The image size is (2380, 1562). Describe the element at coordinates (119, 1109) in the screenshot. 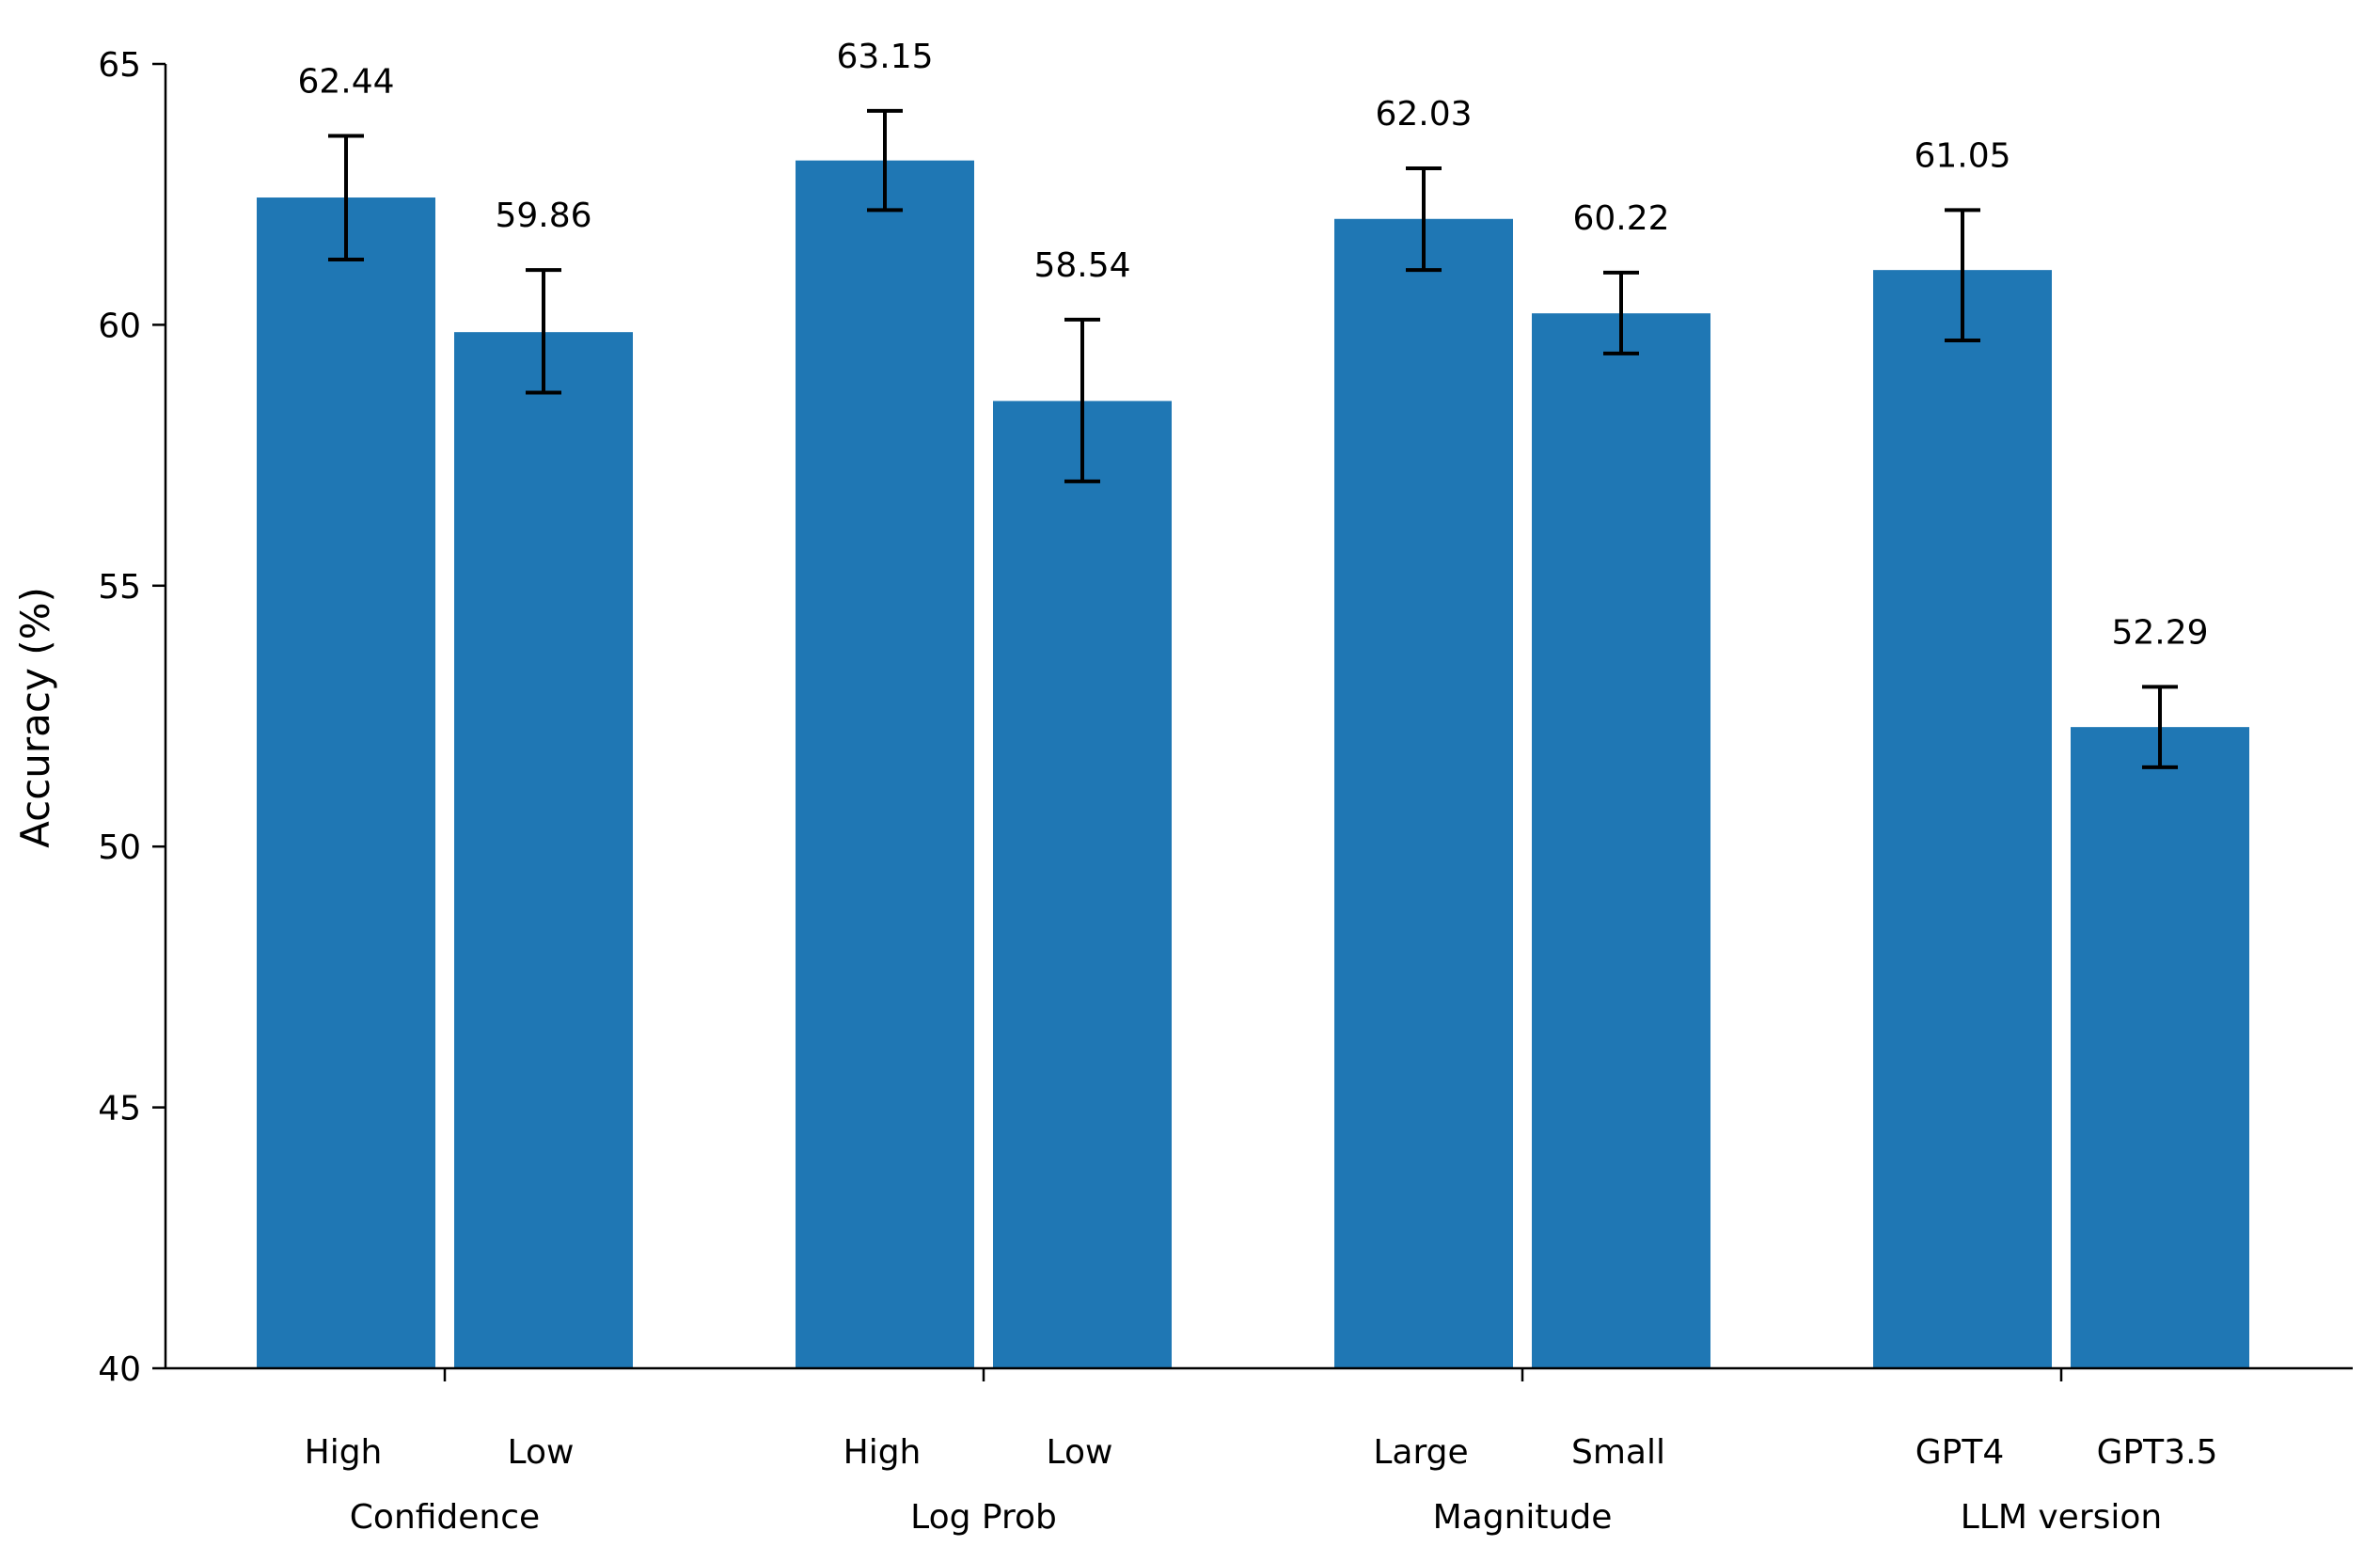

I see `y-tick-label-1: 45` at that location.